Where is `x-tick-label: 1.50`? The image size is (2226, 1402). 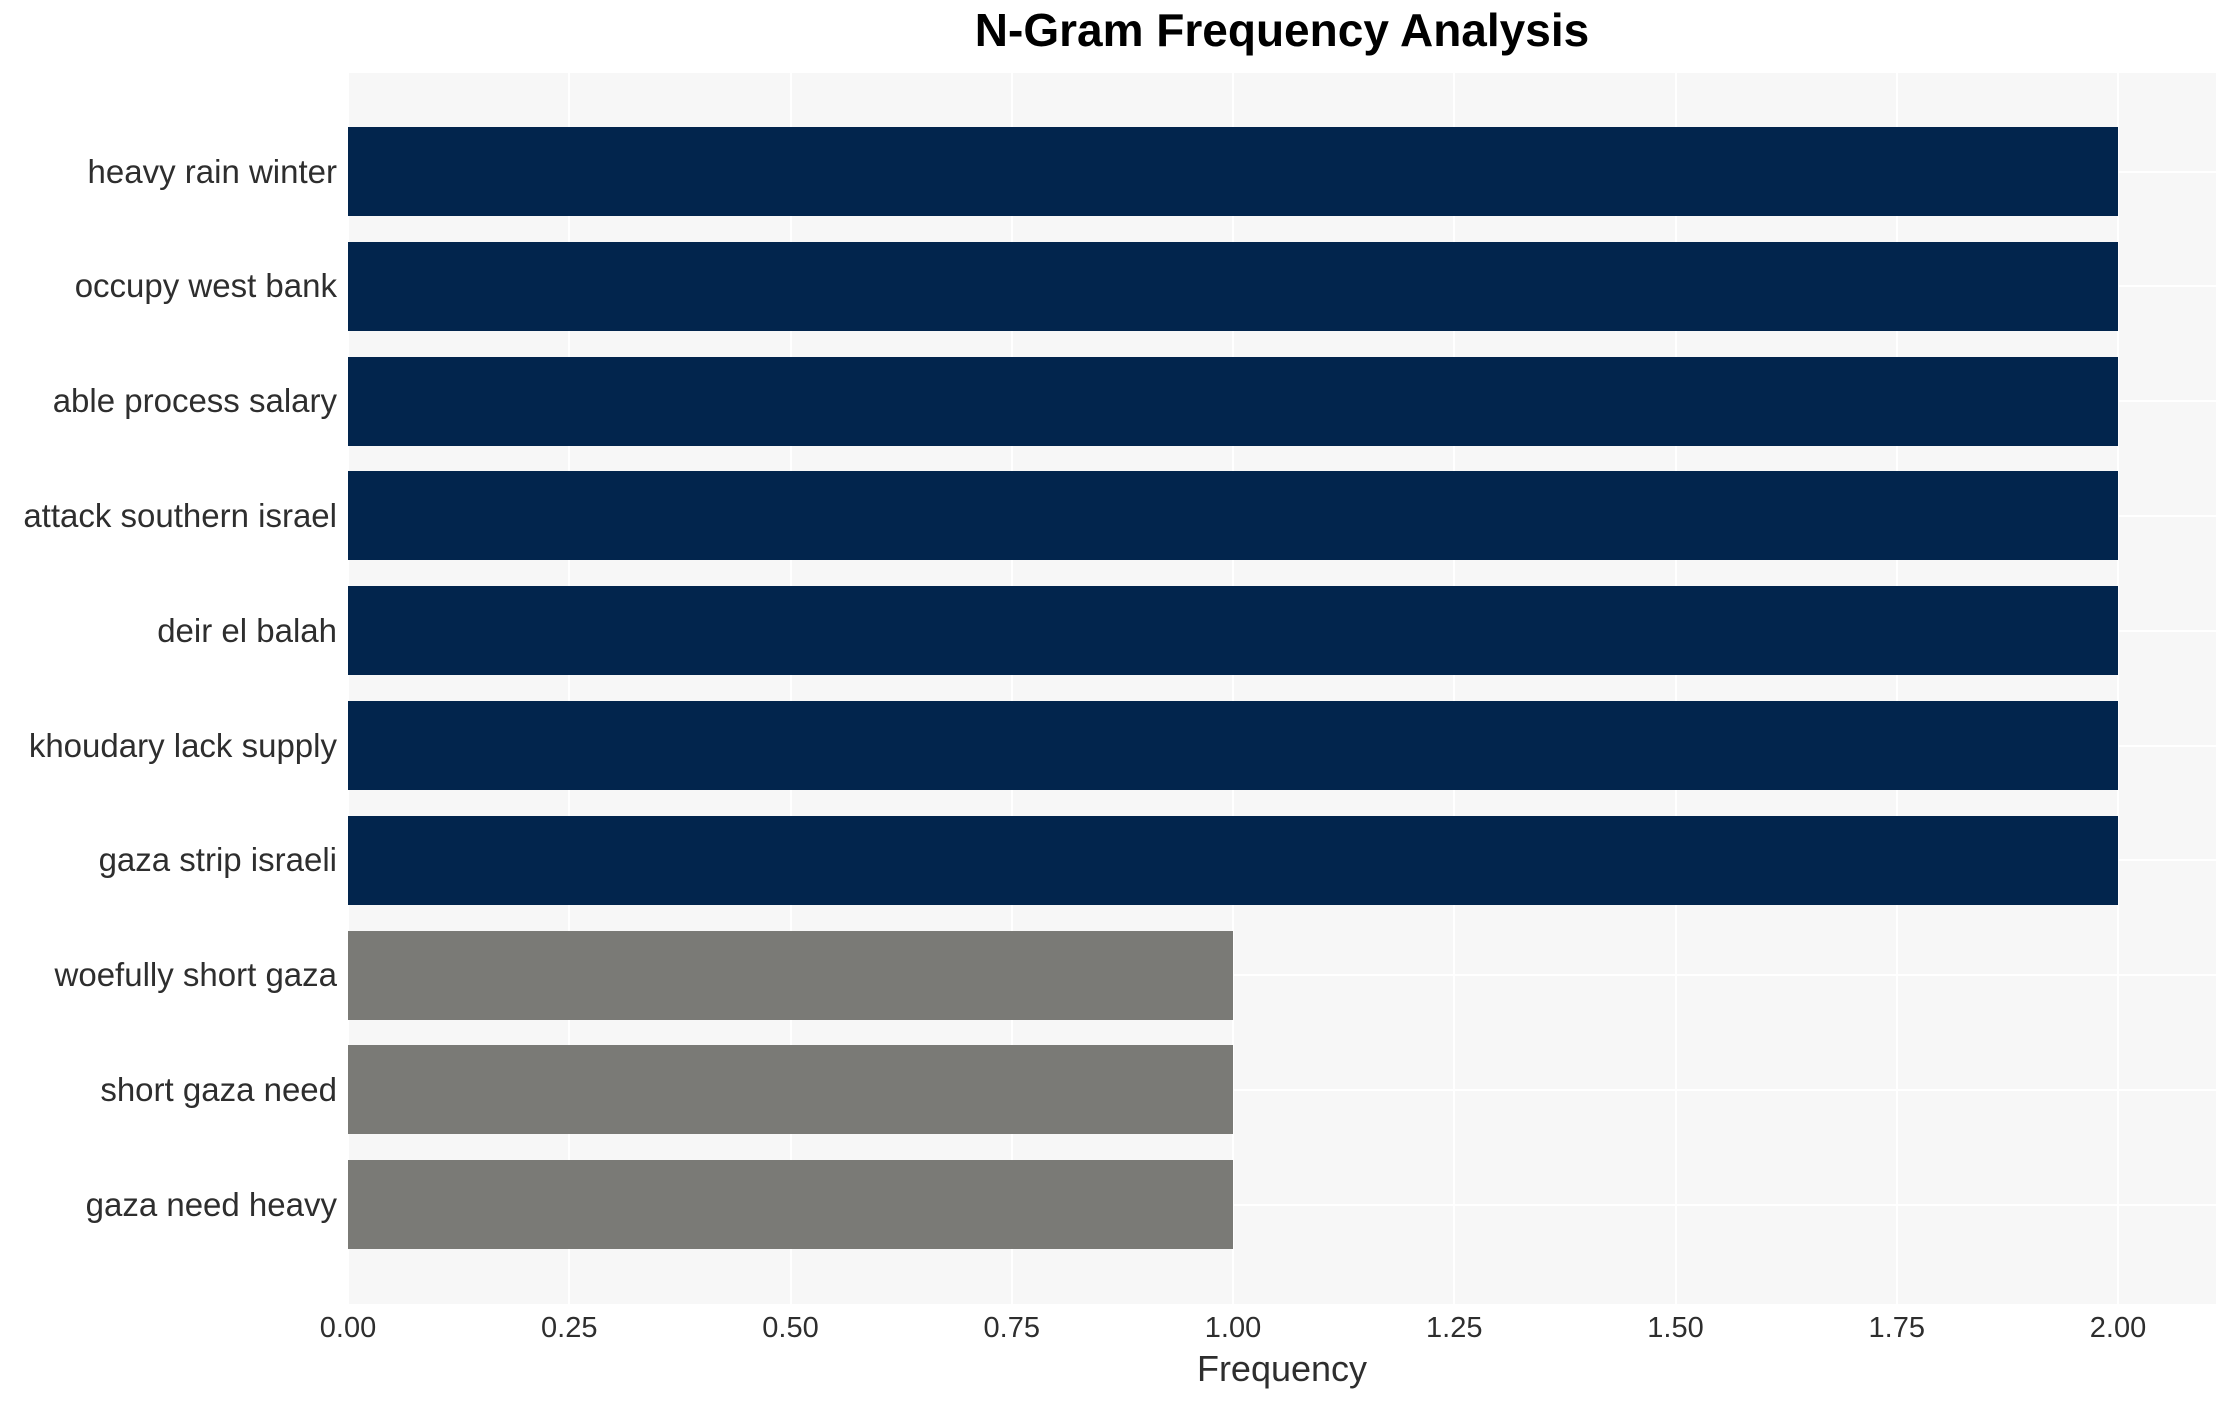
x-tick-label: 1.50 is located at coordinates (1675, 1328).